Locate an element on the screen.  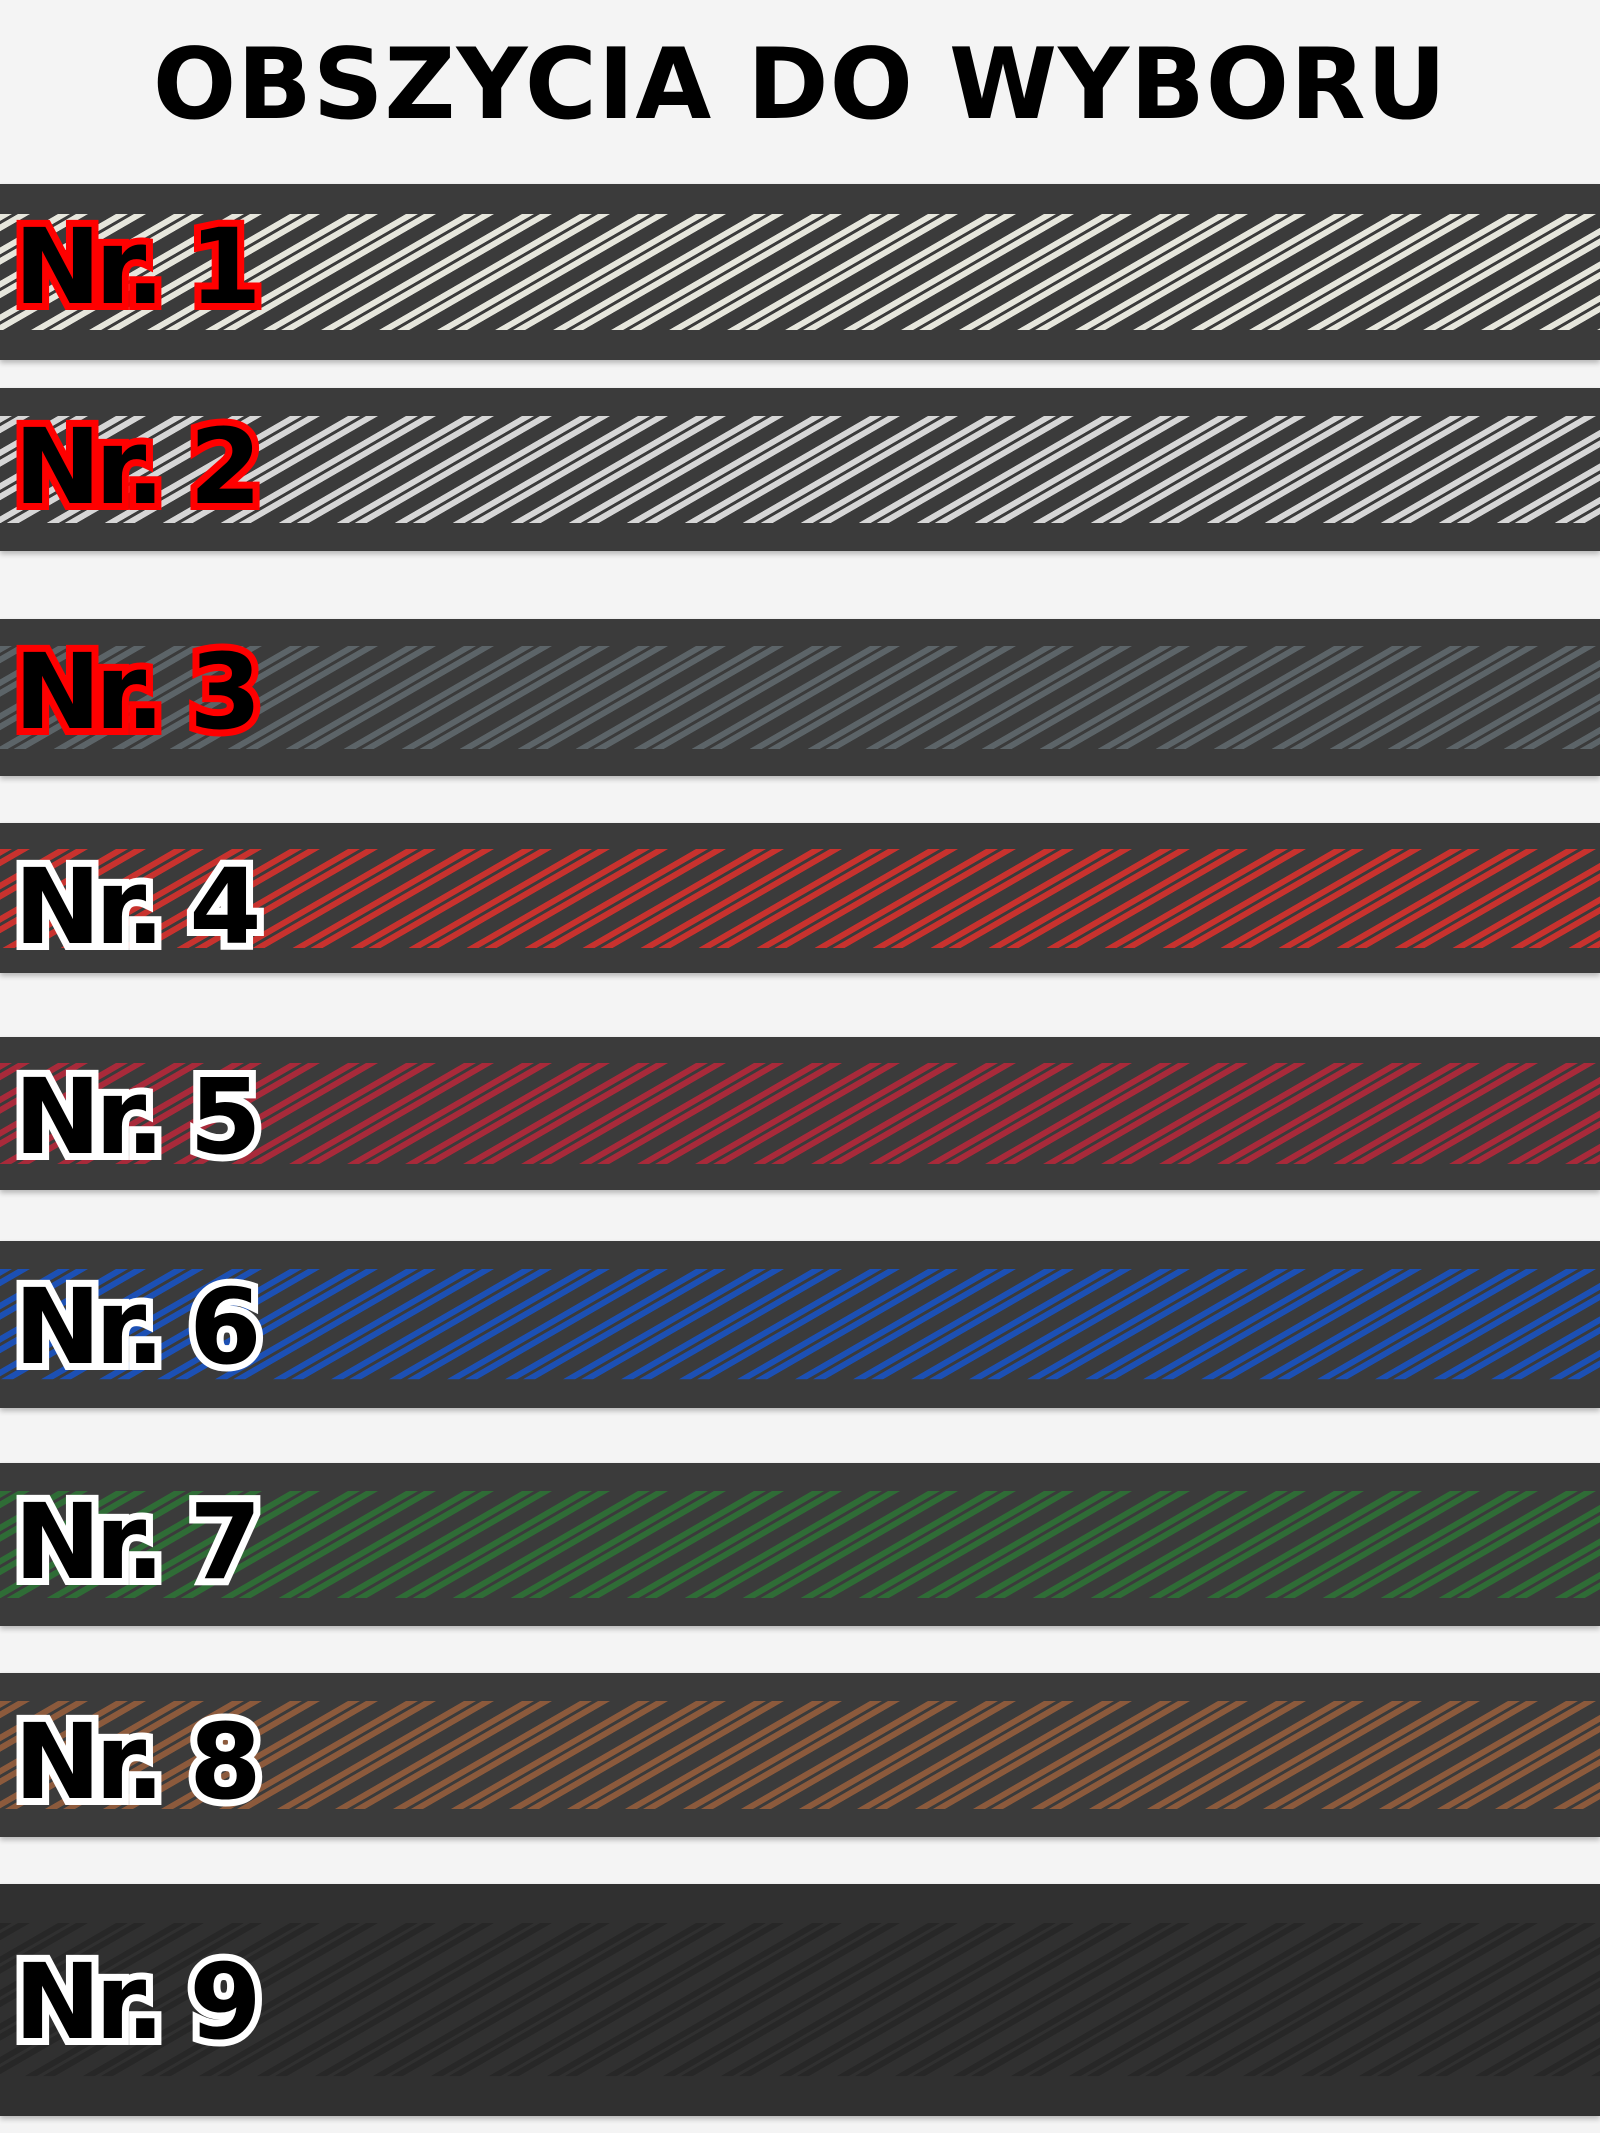
option-label-2: Nr. 2 is located at coordinates (138, 467).